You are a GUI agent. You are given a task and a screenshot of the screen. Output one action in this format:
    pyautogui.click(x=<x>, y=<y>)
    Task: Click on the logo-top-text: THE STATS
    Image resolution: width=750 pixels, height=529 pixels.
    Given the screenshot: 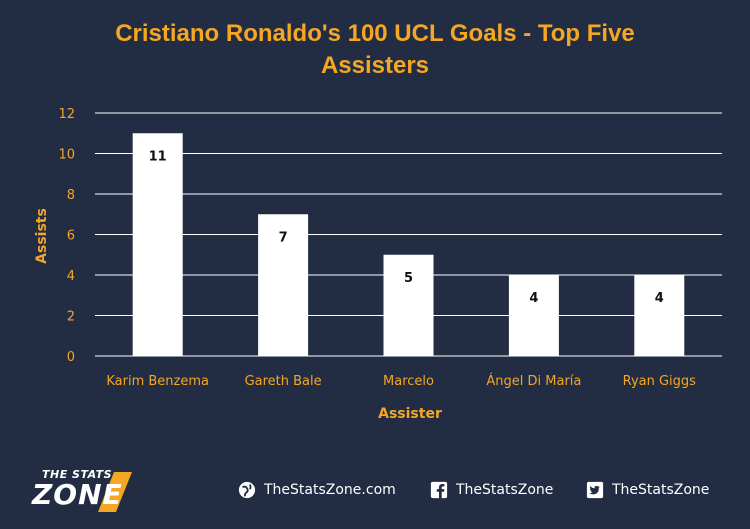 What is the action you would take?
    pyautogui.click(x=77, y=474)
    